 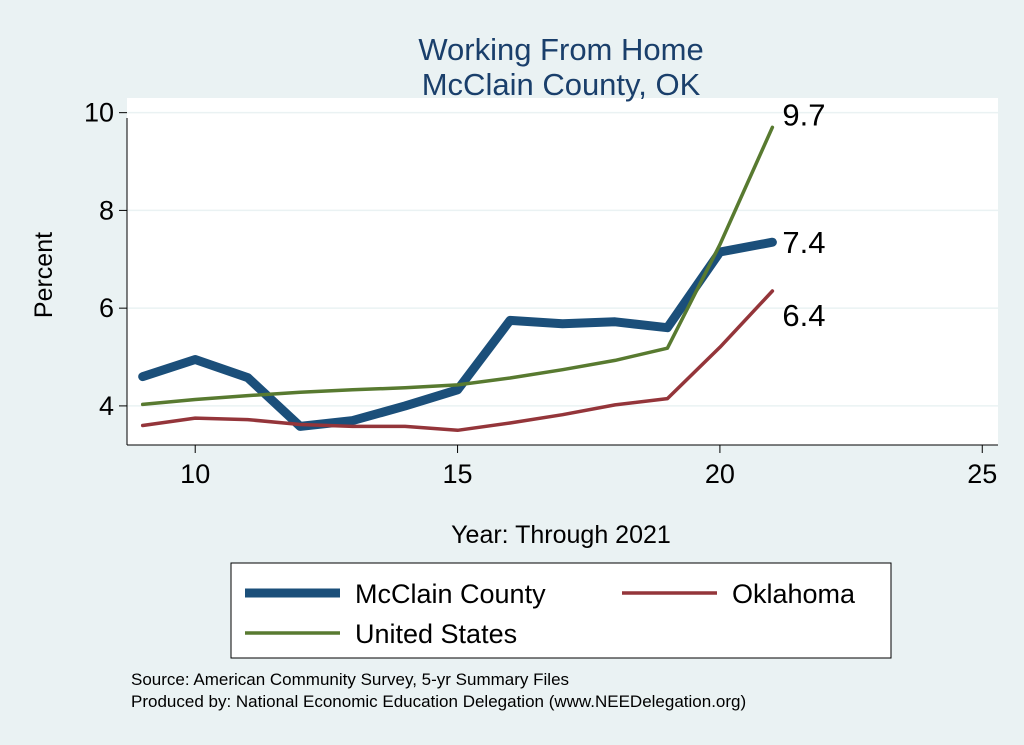 What do you see at coordinates (803, 242) in the screenshot?
I see `end-label-mcclain-county: 7.4` at bounding box center [803, 242].